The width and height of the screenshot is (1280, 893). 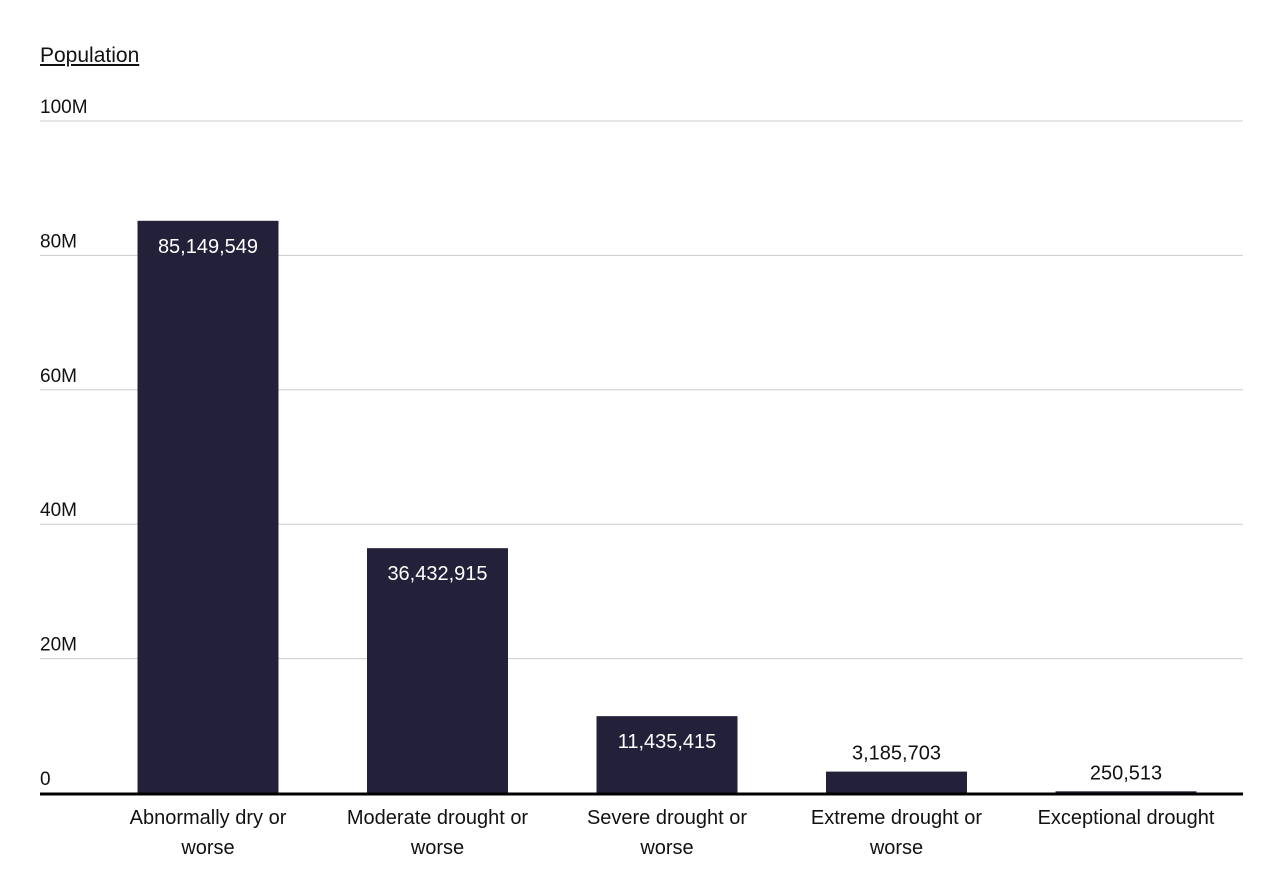 What do you see at coordinates (438, 818) in the screenshot?
I see `x-tick-label: Moderate drought or` at bounding box center [438, 818].